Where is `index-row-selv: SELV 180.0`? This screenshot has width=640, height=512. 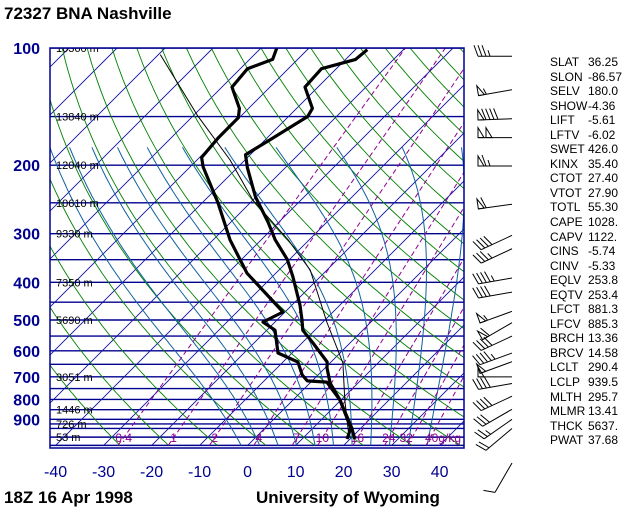 index-row-selv: SELV 180.0 is located at coordinates (586, 91).